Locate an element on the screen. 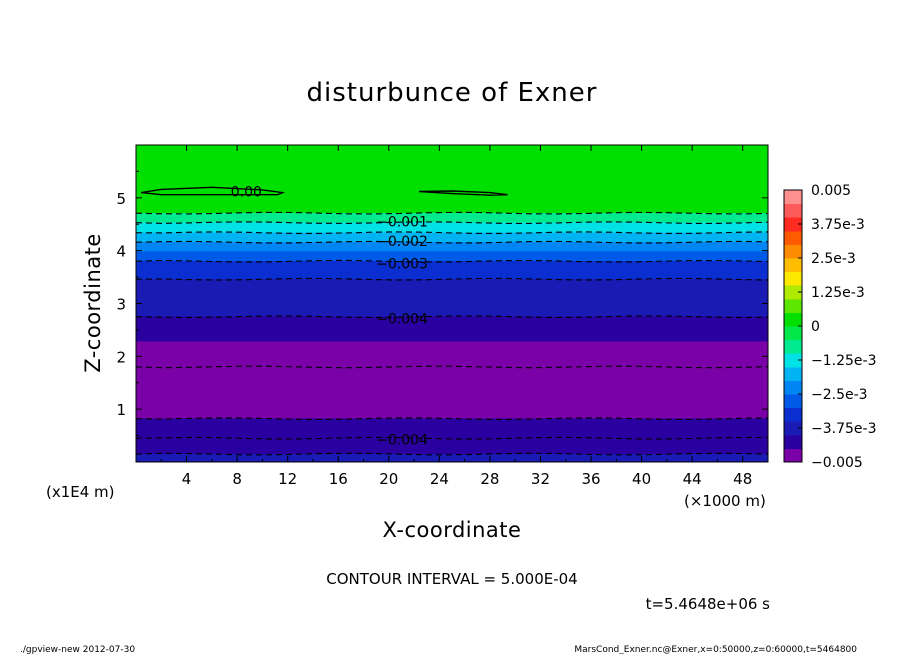 The height and width of the screenshot is (654, 904). y-tick-label-0: 1 is located at coordinates (121, 410).